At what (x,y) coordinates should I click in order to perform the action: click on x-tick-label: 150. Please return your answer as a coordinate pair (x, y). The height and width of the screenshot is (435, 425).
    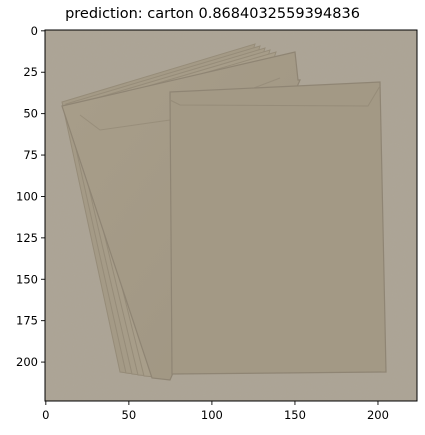
    Looking at the image, I should click on (295, 415).